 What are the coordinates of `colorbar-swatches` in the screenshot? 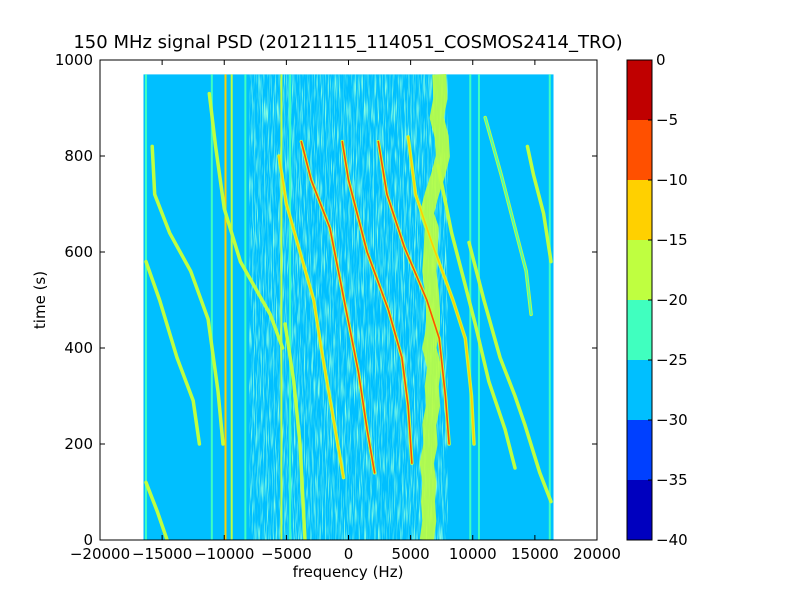 It's located at (639, 300).